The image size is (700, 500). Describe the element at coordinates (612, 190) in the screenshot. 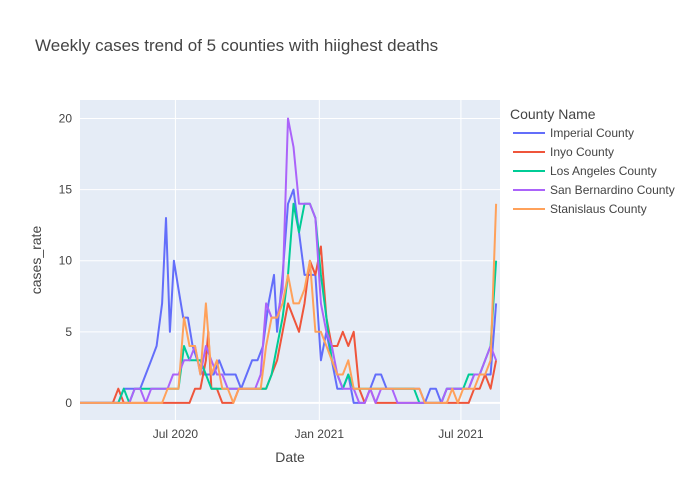

I see `legend-label: San Bernardino County` at that location.